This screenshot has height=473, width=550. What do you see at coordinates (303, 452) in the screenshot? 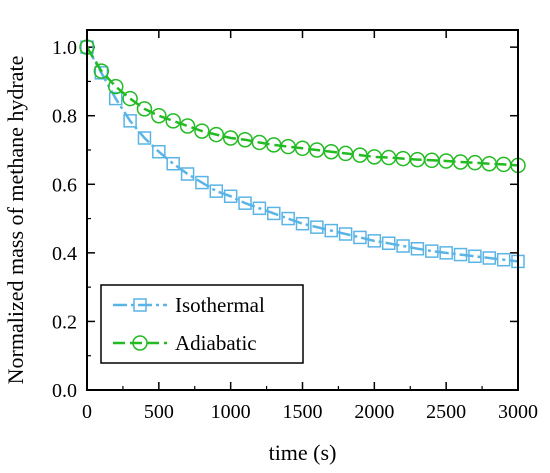
I see `x-axis-label: time (s)` at bounding box center [303, 452].